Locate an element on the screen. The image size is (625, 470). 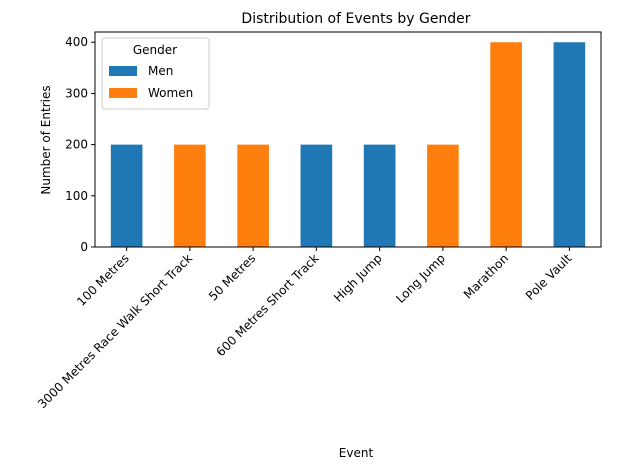
legend-title: Gender is located at coordinates (155, 50).